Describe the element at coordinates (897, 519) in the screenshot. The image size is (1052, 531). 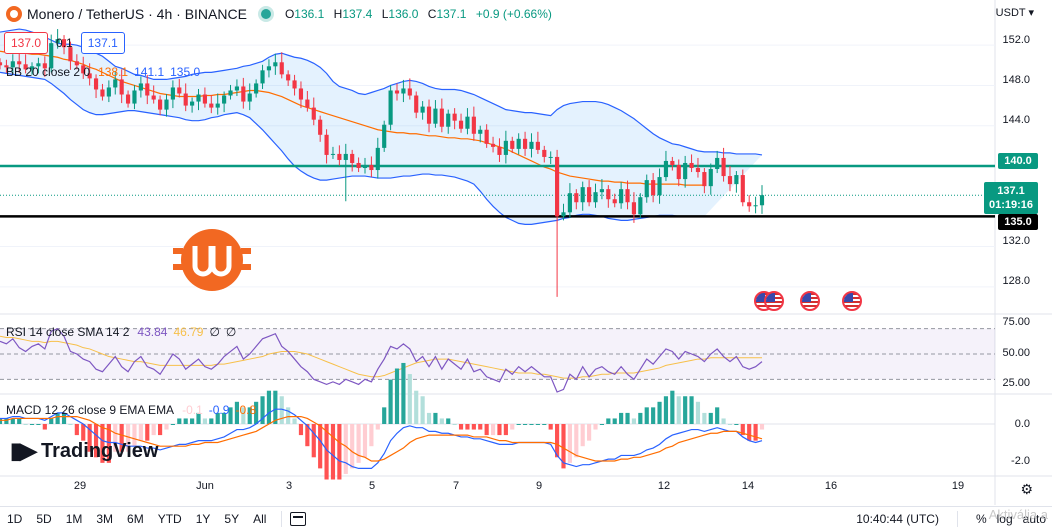
I see `utc-clock: 10:40:44 (UTC)` at that location.